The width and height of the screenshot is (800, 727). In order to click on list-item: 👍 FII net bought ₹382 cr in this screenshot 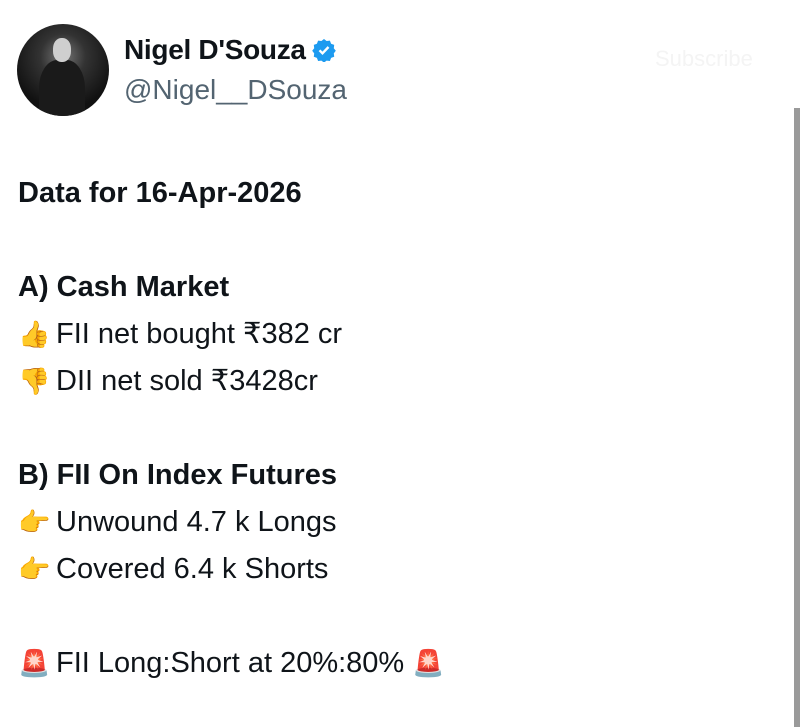, I will do `click(234, 334)`.